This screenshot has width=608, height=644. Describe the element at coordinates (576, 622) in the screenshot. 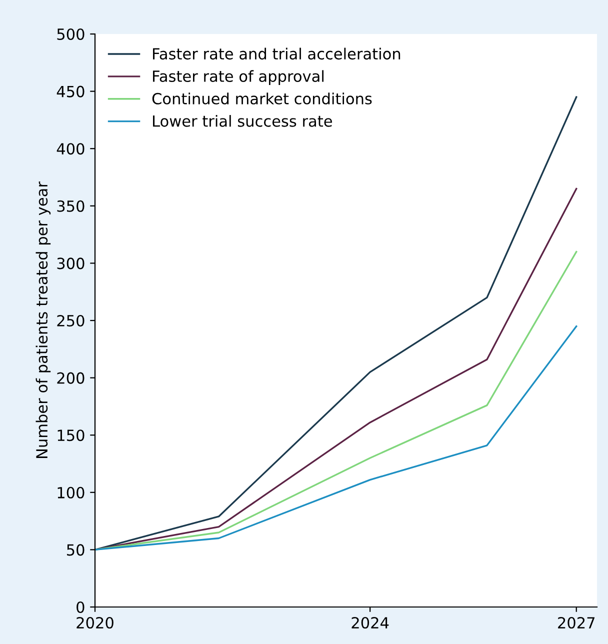

I see `x-tick-label: 2027` at that location.